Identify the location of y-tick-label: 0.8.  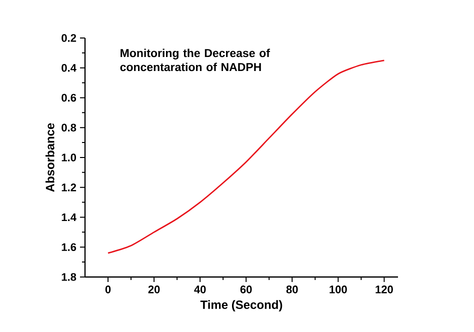
(69, 128).